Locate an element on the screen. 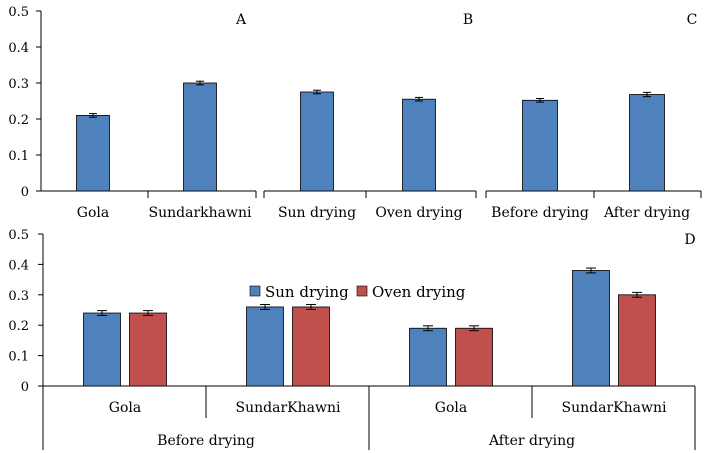 The height and width of the screenshot is (453, 705). top-y-tick-label: 0.2 is located at coordinates (18, 120).